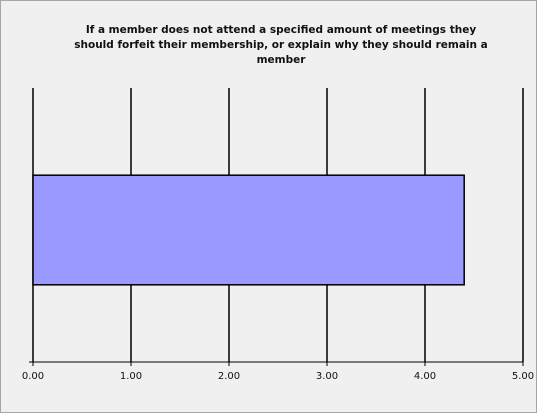 The width and height of the screenshot is (537, 413). I want to click on x-tick-label: 4.00, so click(425, 376).